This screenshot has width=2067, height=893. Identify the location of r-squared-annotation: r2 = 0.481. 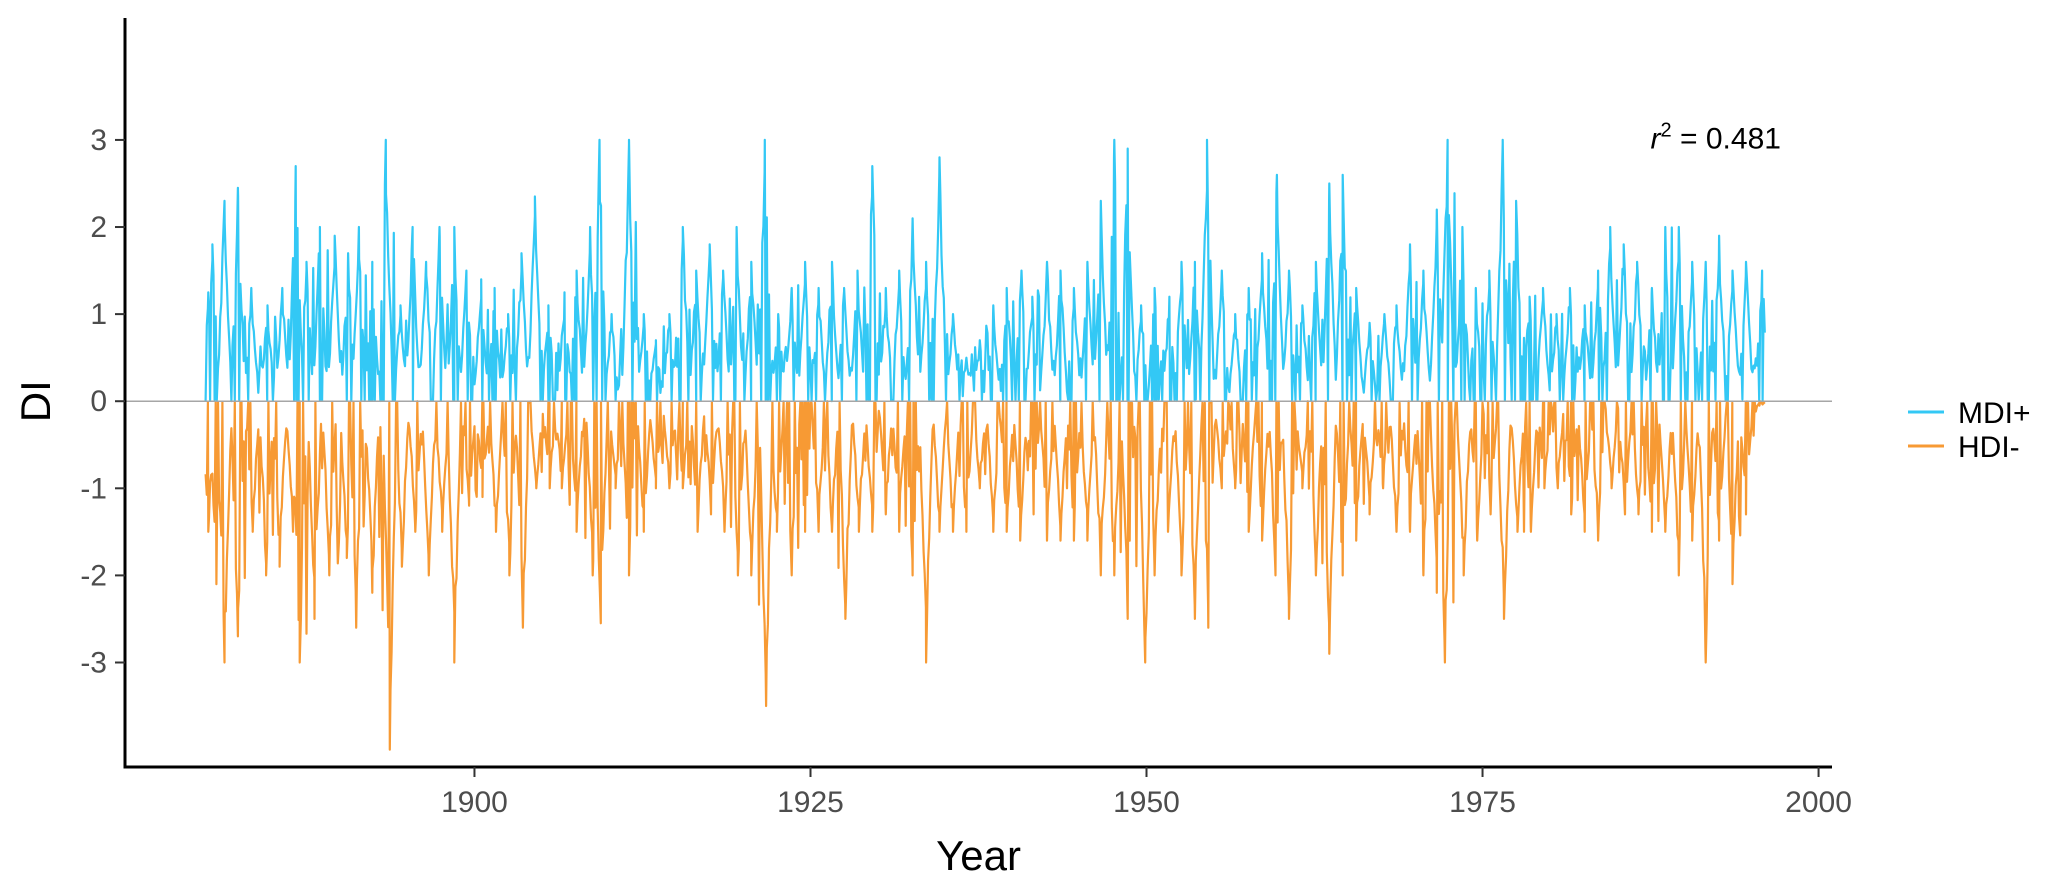
(1716, 138).